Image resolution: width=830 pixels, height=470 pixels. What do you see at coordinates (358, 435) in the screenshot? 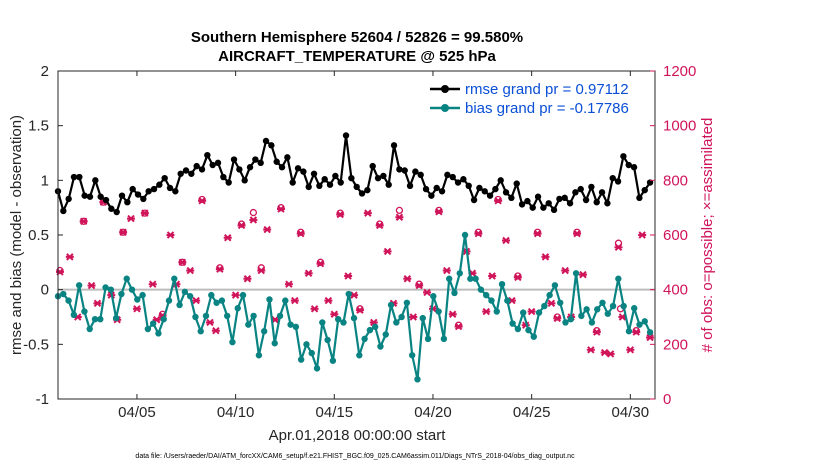
I see `x-axis-label: Apr.01,2018 00:00:00 start` at bounding box center [358, 435].